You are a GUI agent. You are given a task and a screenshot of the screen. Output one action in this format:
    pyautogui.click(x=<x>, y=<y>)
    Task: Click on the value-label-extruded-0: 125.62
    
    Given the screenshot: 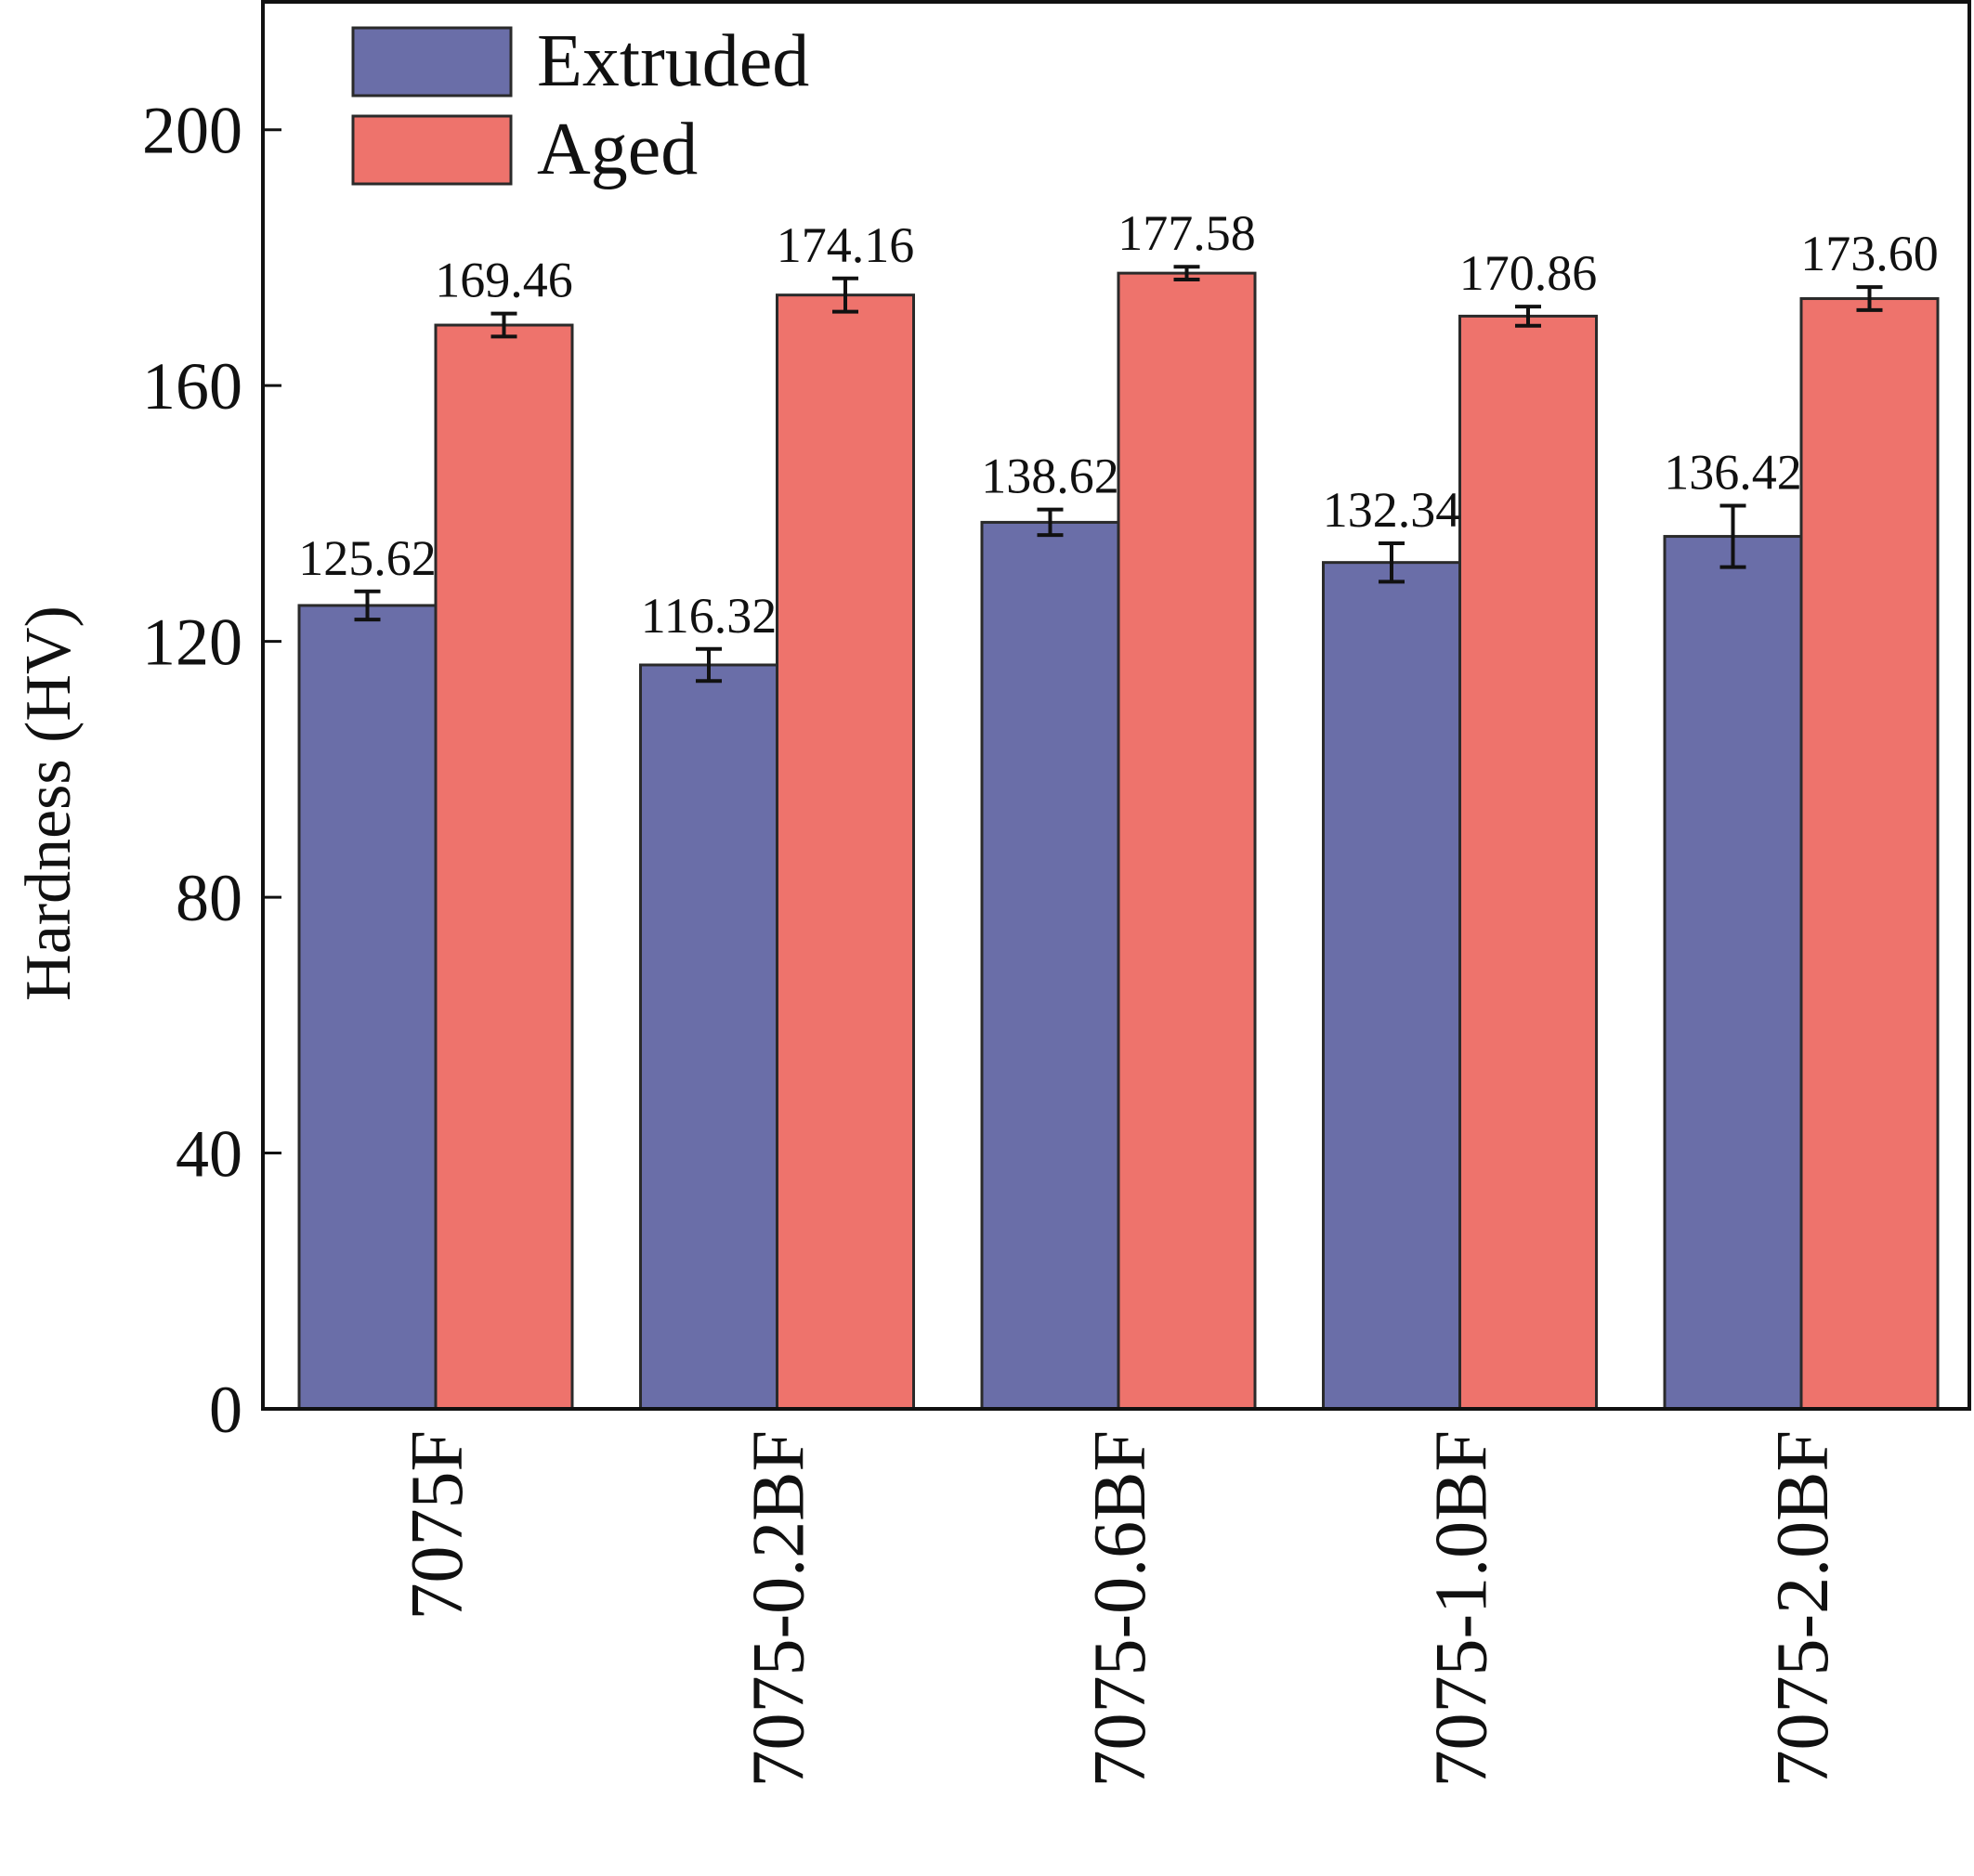 What is the action you would take?
    pyautogui.click(x=367, y=558)
    